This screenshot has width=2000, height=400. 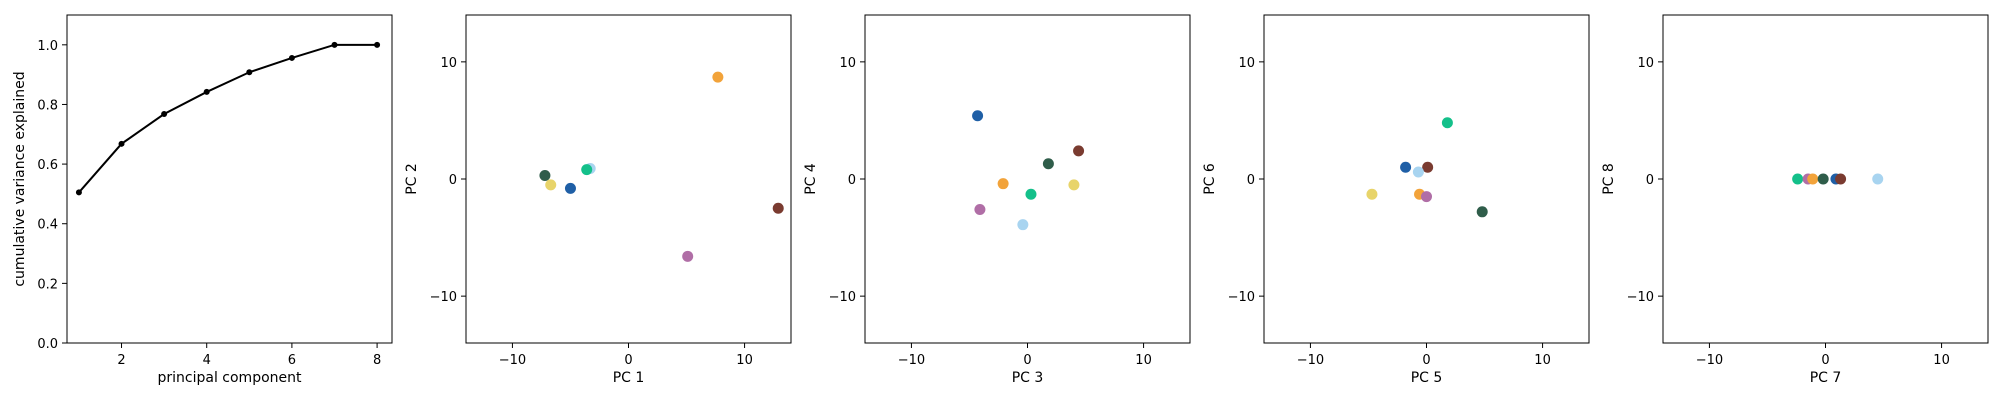 What do you see at coordinates (852, 180) in the screenshot?
I see `pc3-pc4-y-tick-label: 0` at bounding box center [852, 180].